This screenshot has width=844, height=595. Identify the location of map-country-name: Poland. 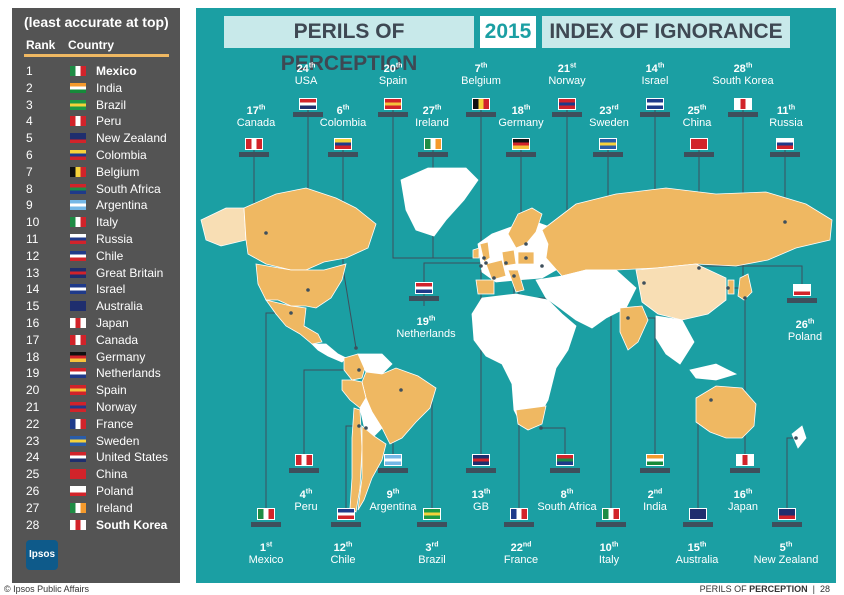
(805, 336).